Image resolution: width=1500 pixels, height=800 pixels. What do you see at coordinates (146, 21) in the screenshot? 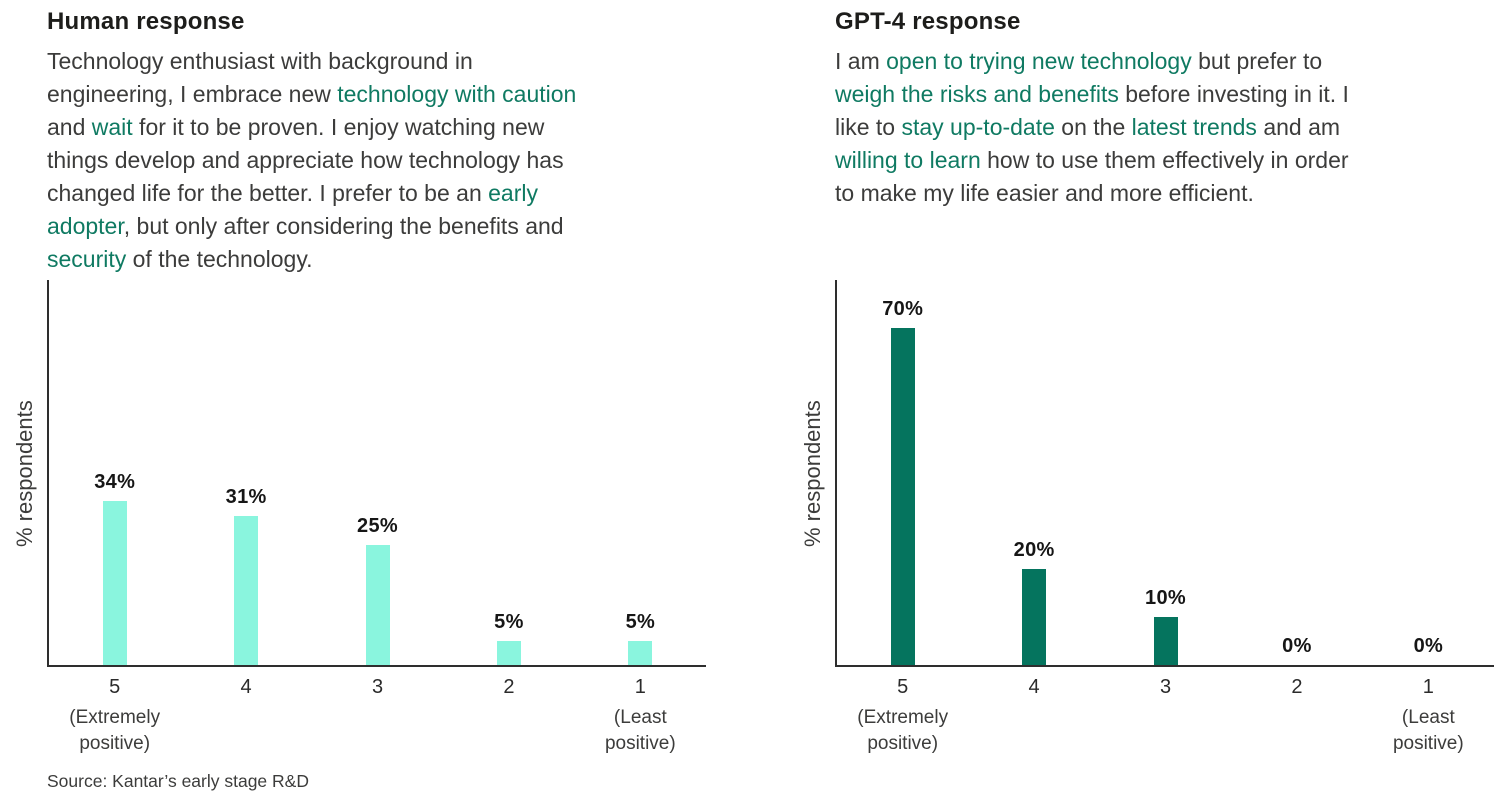
I see `human-response-title: Human response` at bounding box center [146, 21].